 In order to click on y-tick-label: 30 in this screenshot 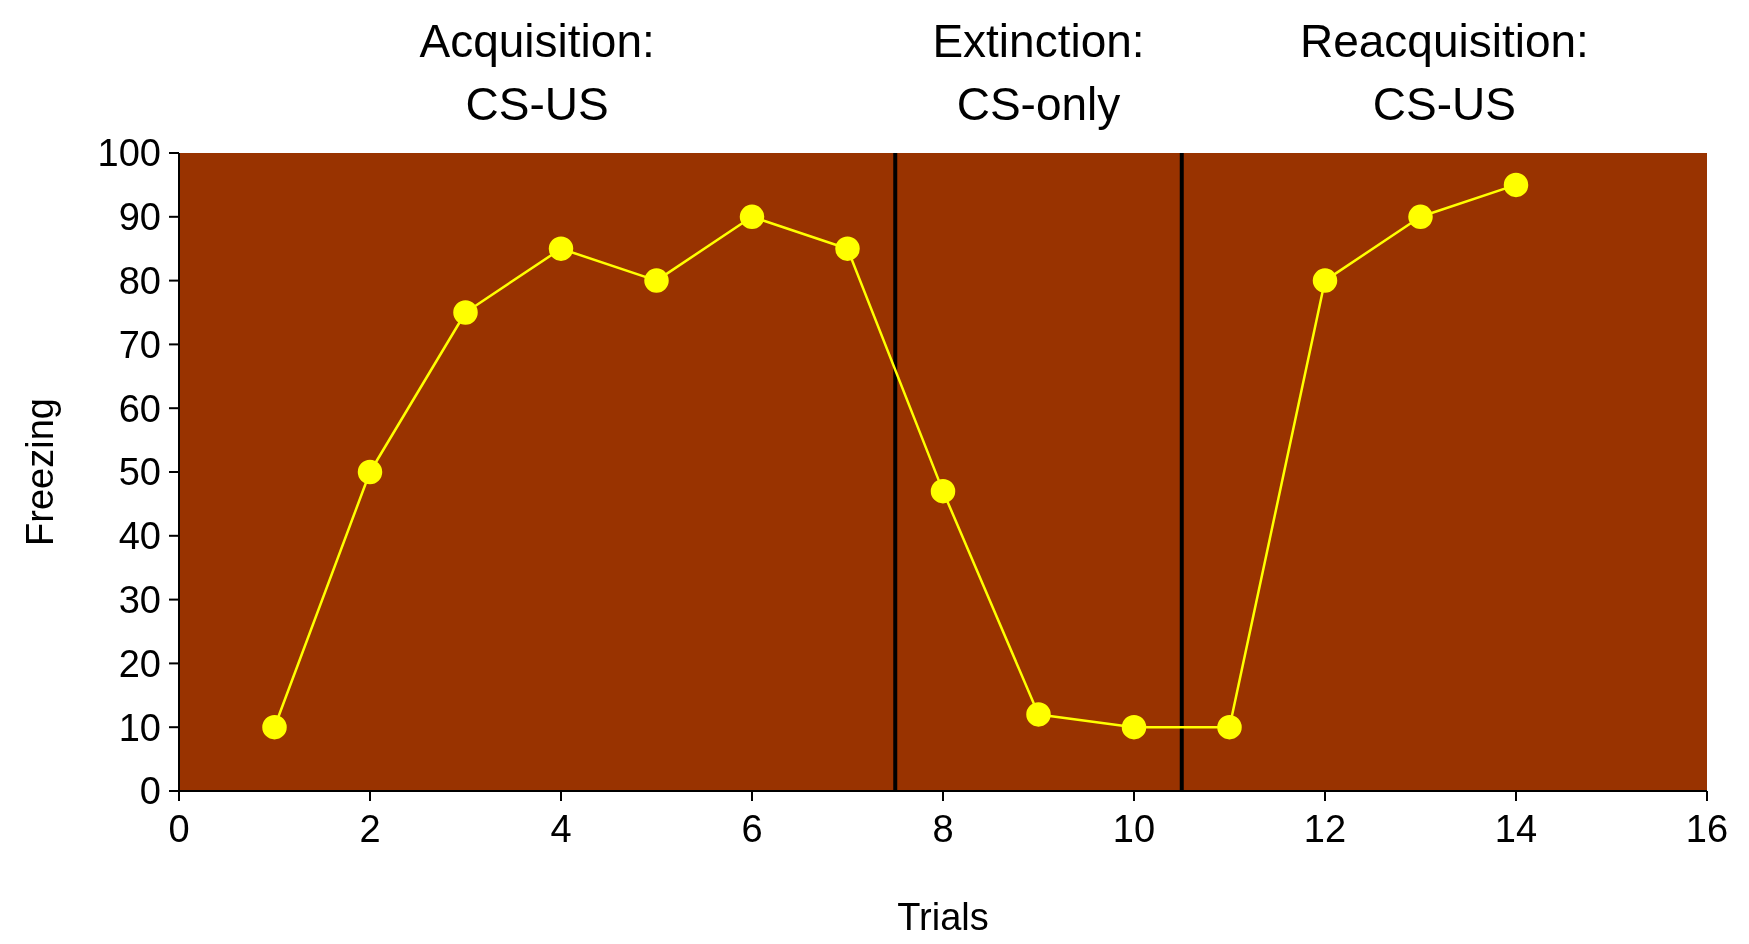, I will do `click(139, 600)`.